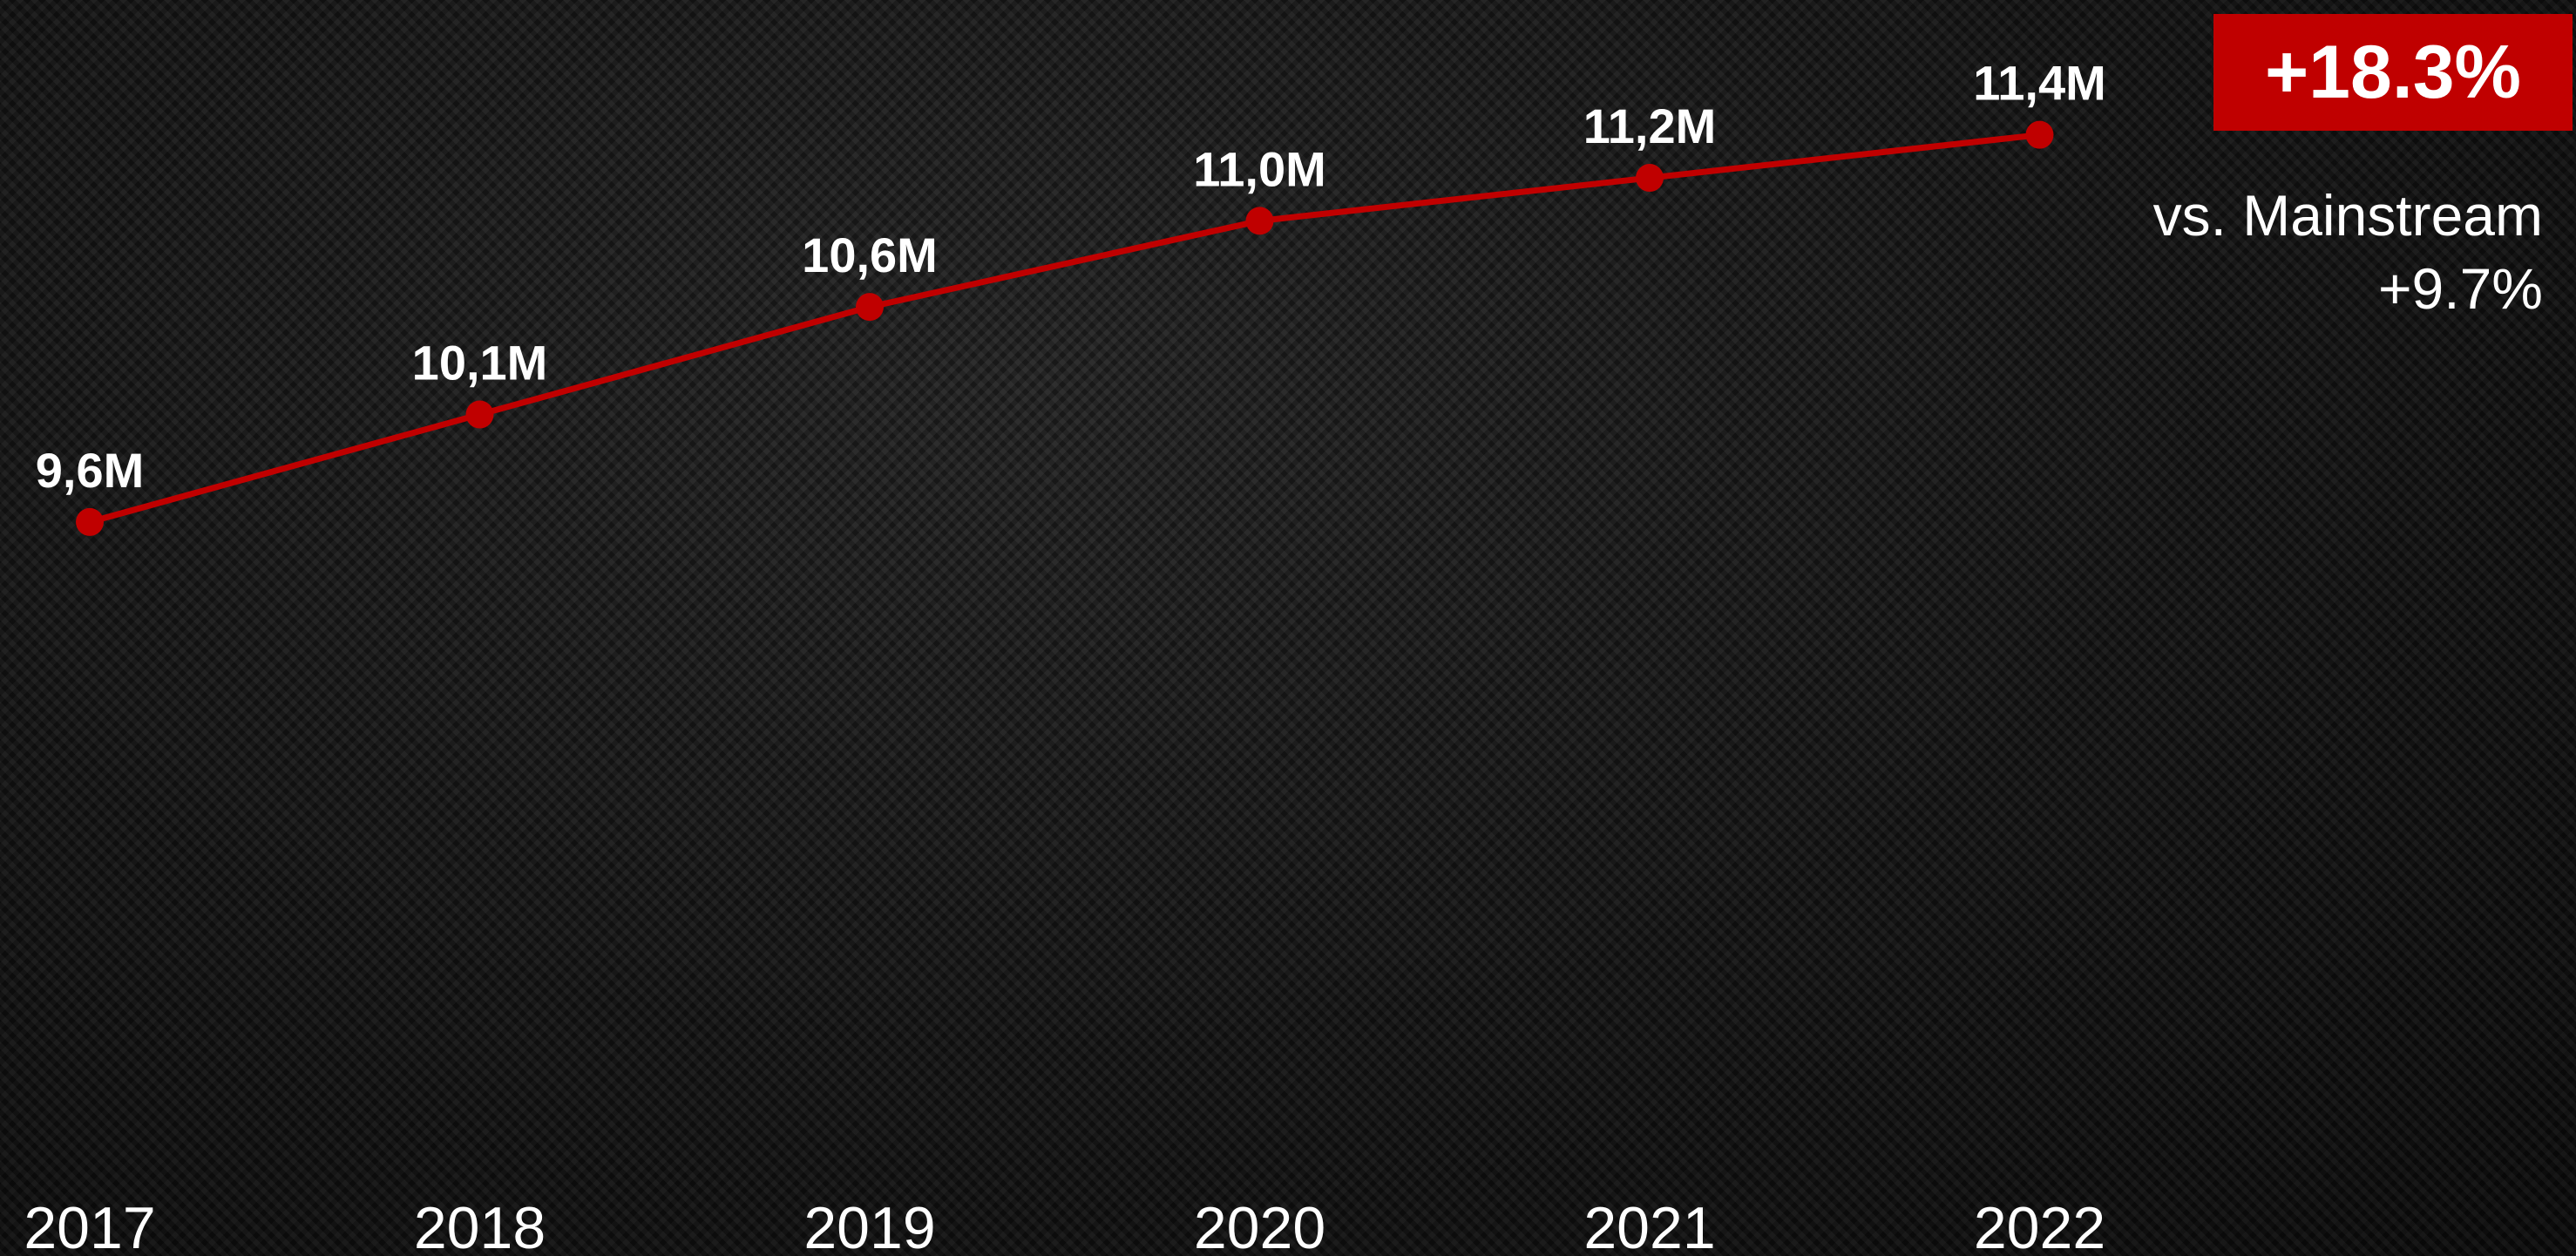 Image resolution: width=2576 pixels, height=1256 pixels. I want to click on x-tick-label: 2020, so click(1260, 1226).